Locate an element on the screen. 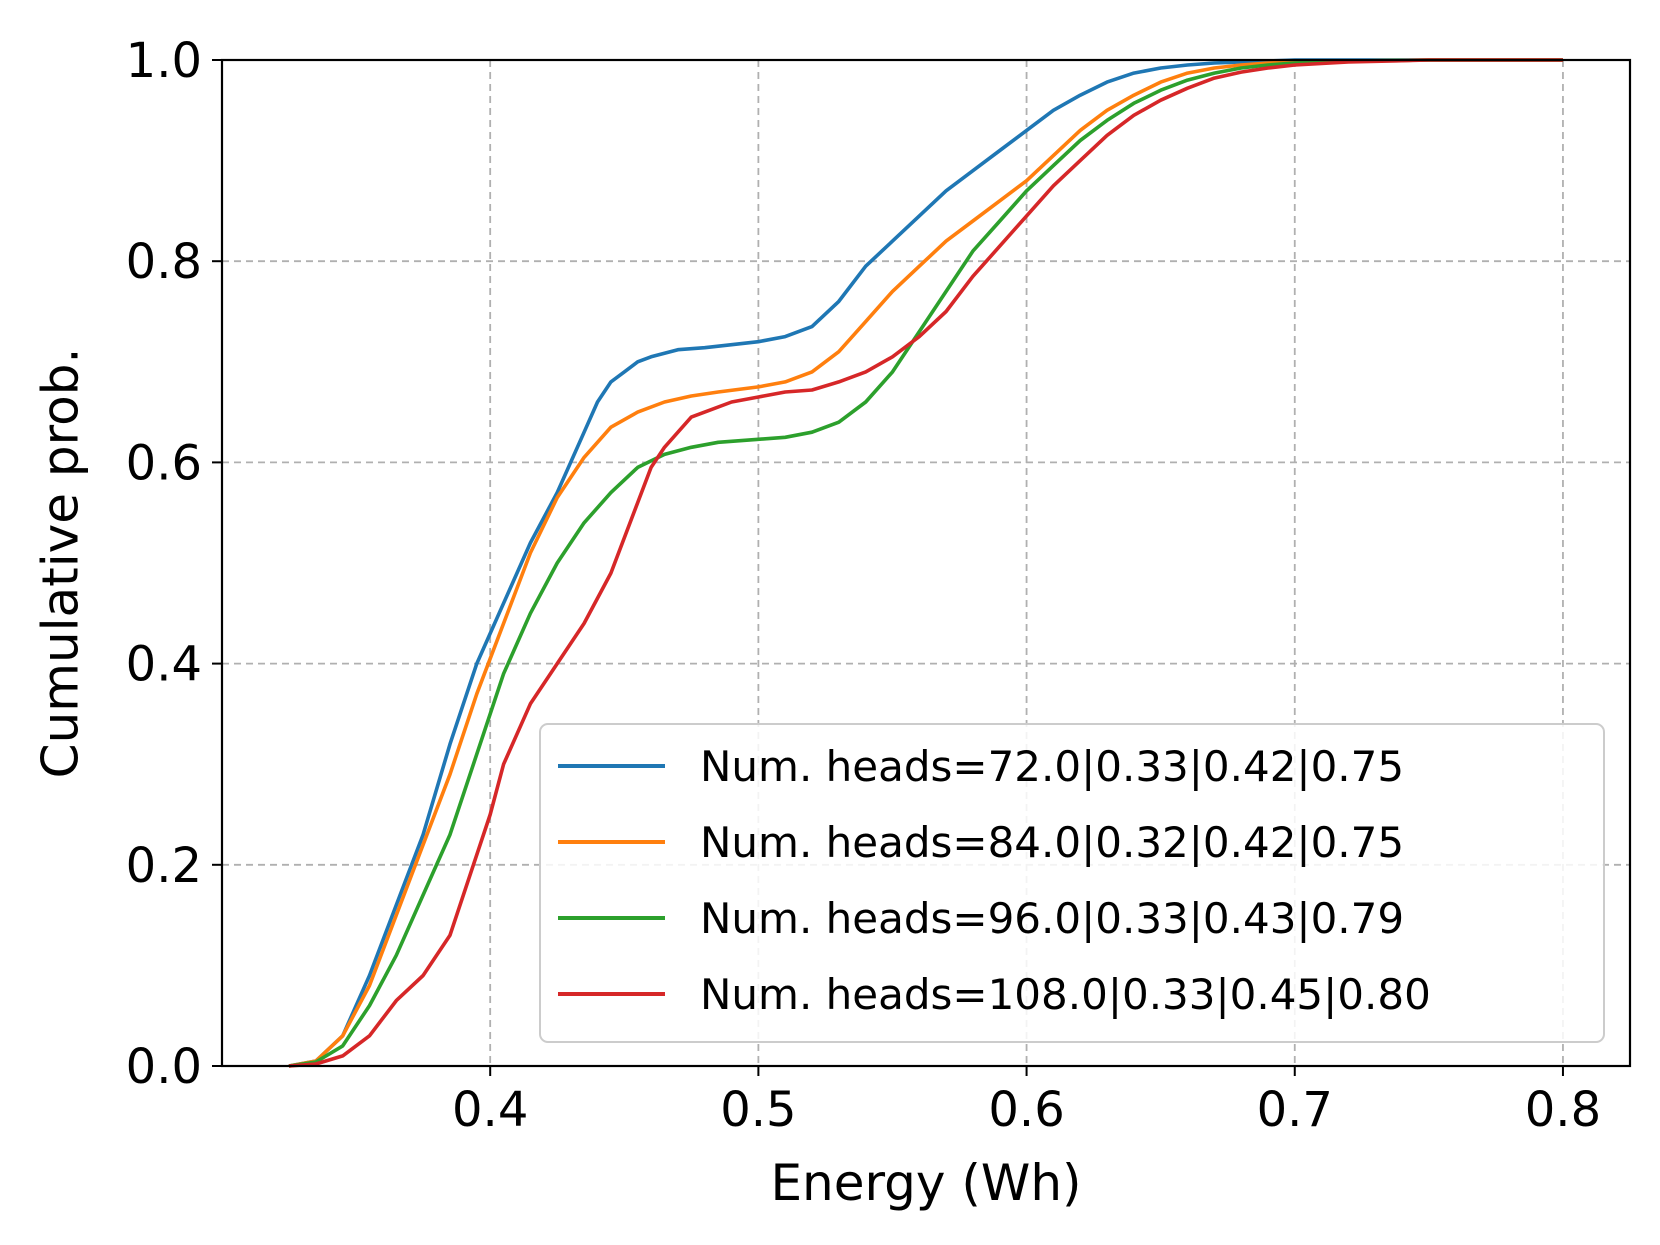 Image resolution: width=1660 pixels, height=1245 pixels. x-axis-label: Energy (Wh) is located at coordinates (925, 1183).